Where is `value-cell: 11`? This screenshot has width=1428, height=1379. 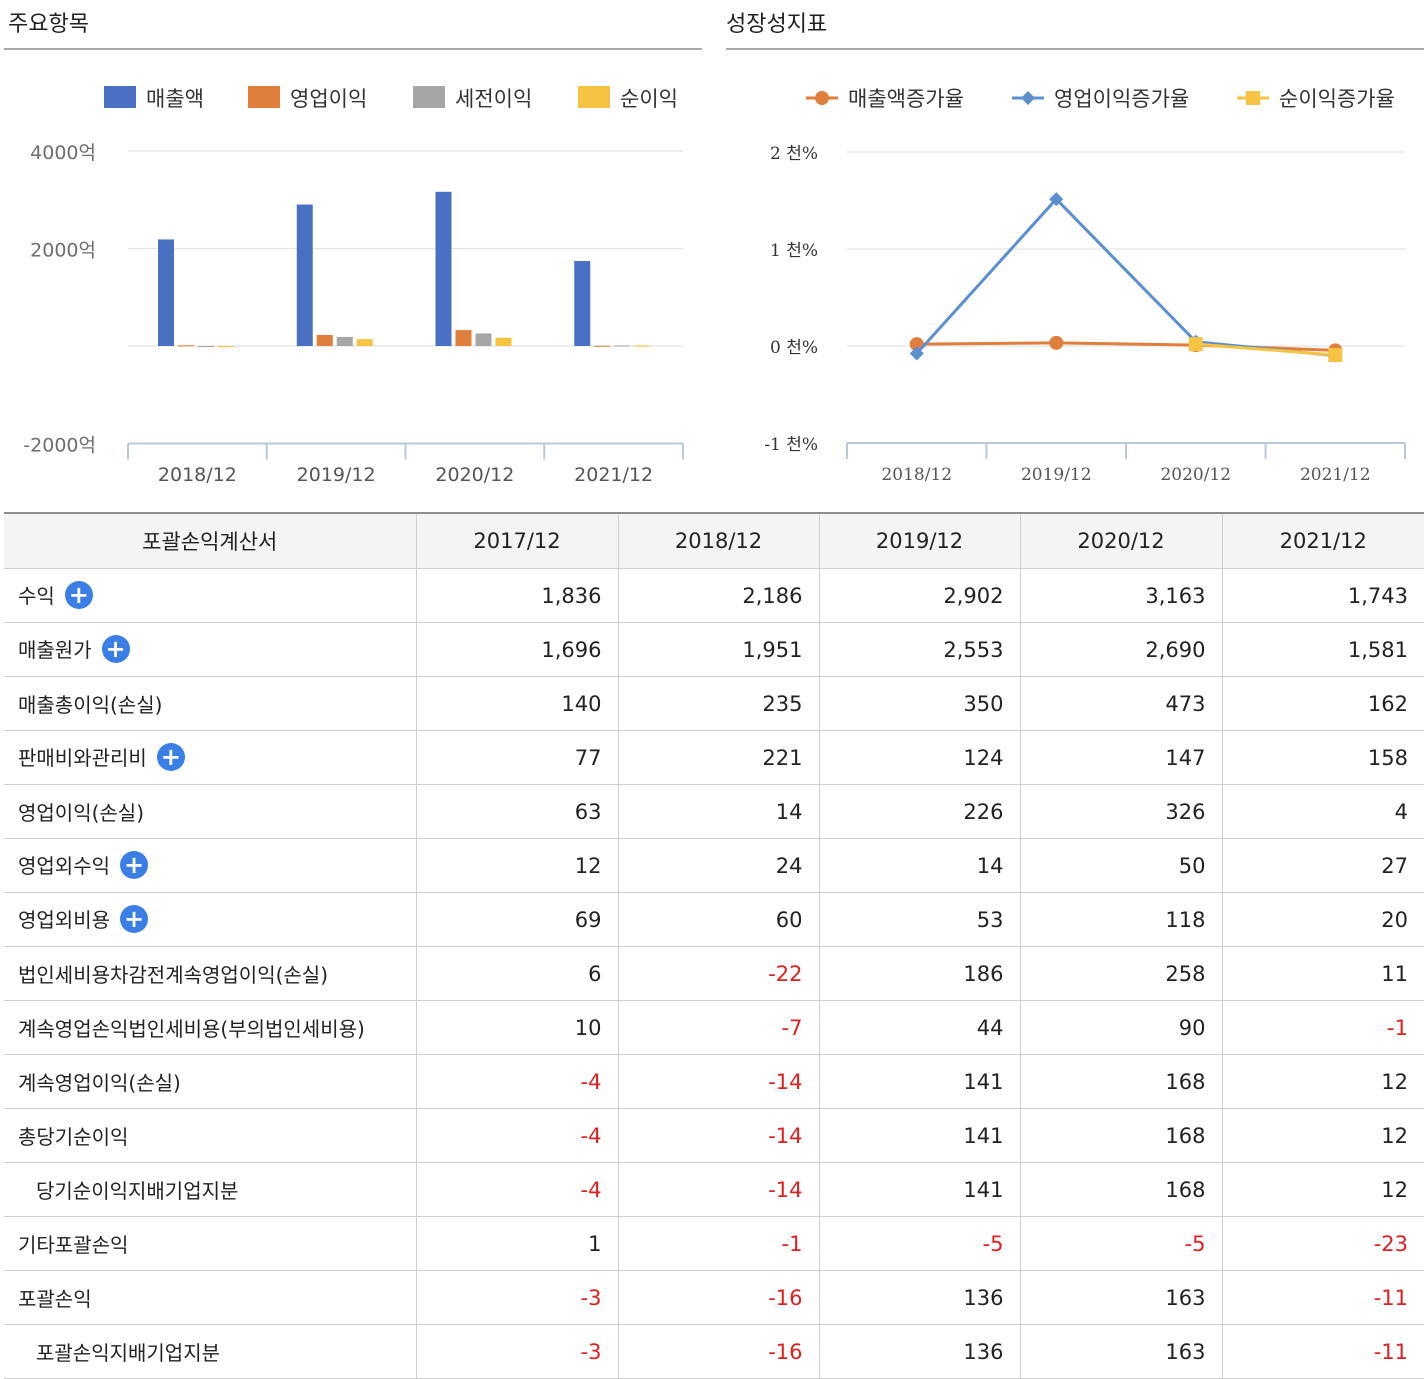
value-cell: 11 is located at coordinates (1322, 973).